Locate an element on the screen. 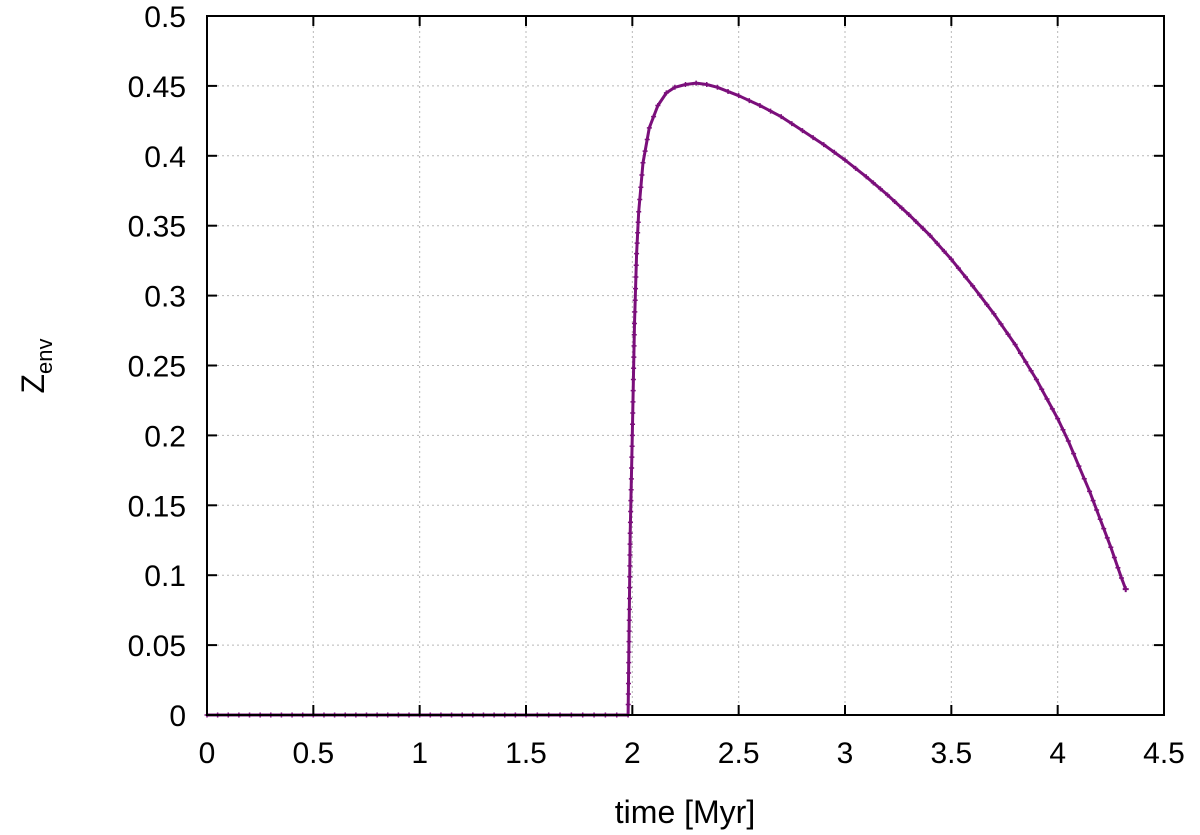  y-axis-label-sub: env is located at coordinates (44, 355).